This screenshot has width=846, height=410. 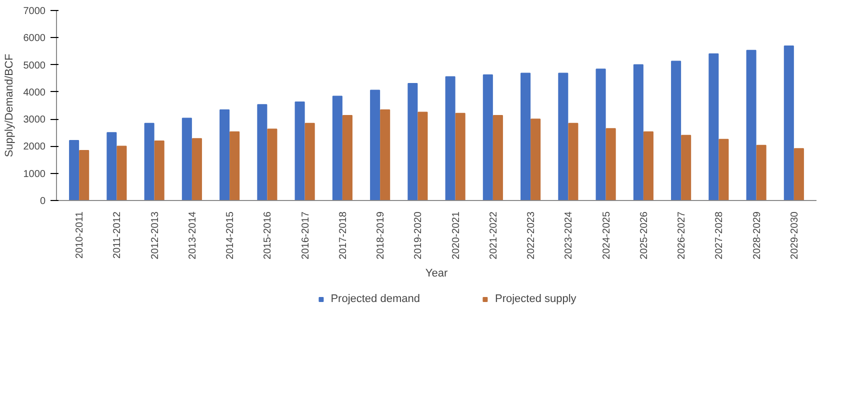 What do you see at coordinates (418, 235) in the screenshot?
I see `x-tick-label: 2019-2020` at bounding box center [418, 235].